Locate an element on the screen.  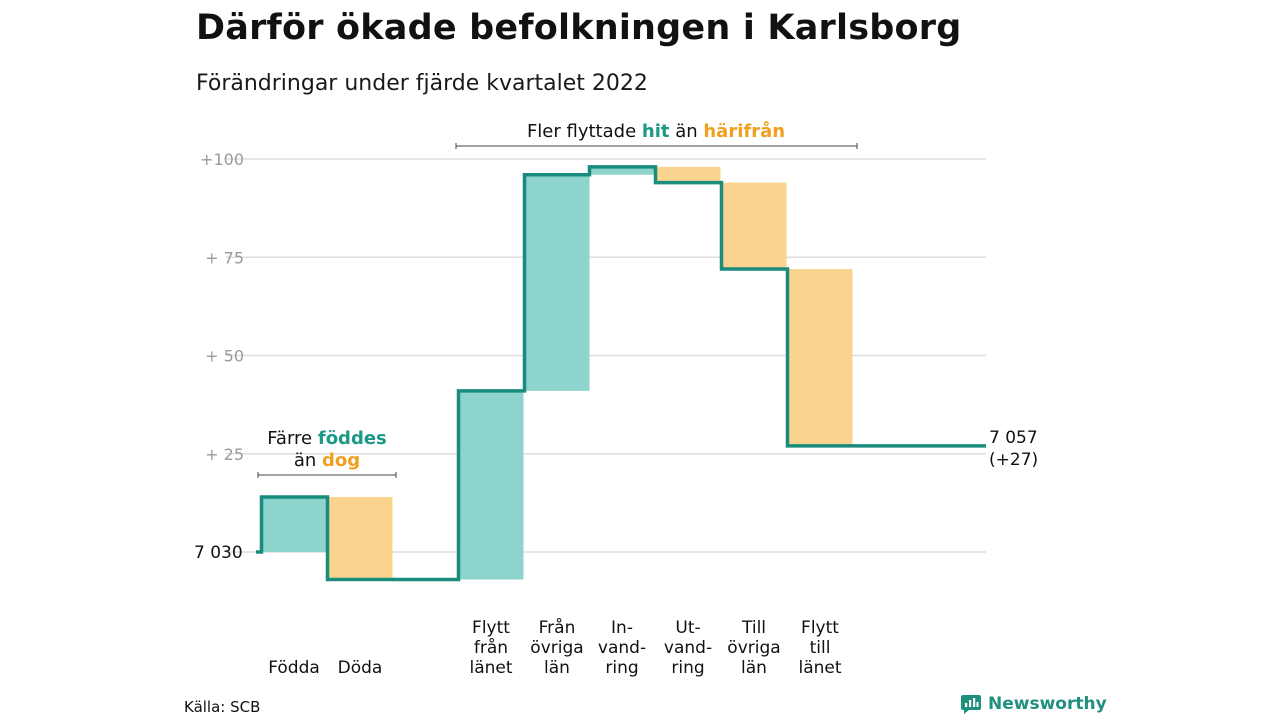
category-label: från is located at coordinates (491, 647).